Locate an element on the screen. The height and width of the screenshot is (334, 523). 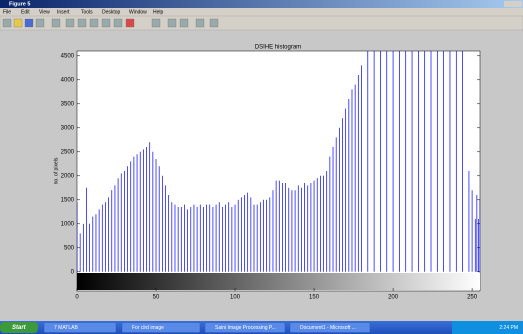
y-tick-label: 1500 is located at coordinates (68, 200).